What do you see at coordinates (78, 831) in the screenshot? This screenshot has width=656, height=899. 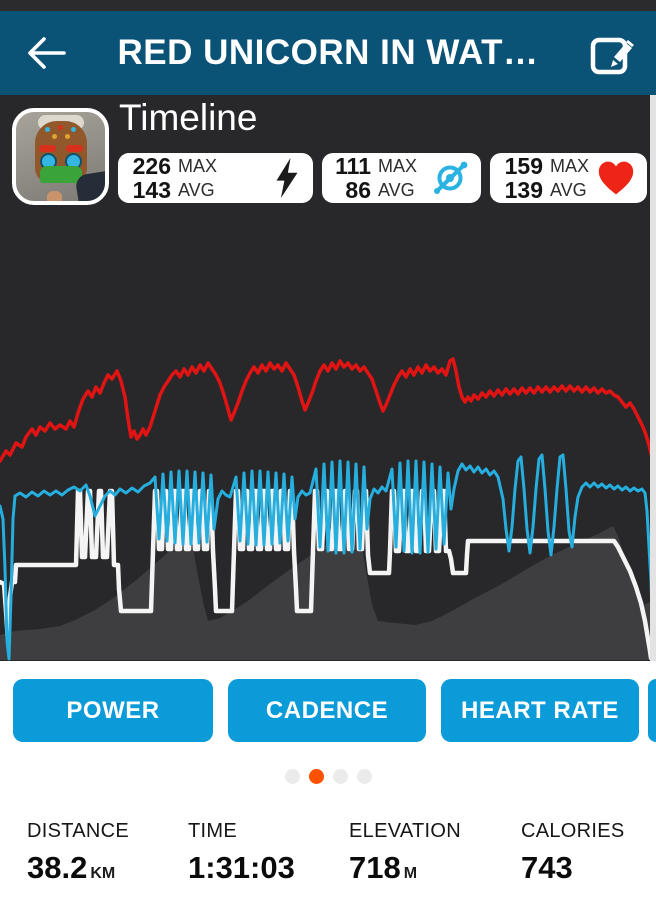 I see `distance-label: DISTANCE` at bounding box center [78, 831].